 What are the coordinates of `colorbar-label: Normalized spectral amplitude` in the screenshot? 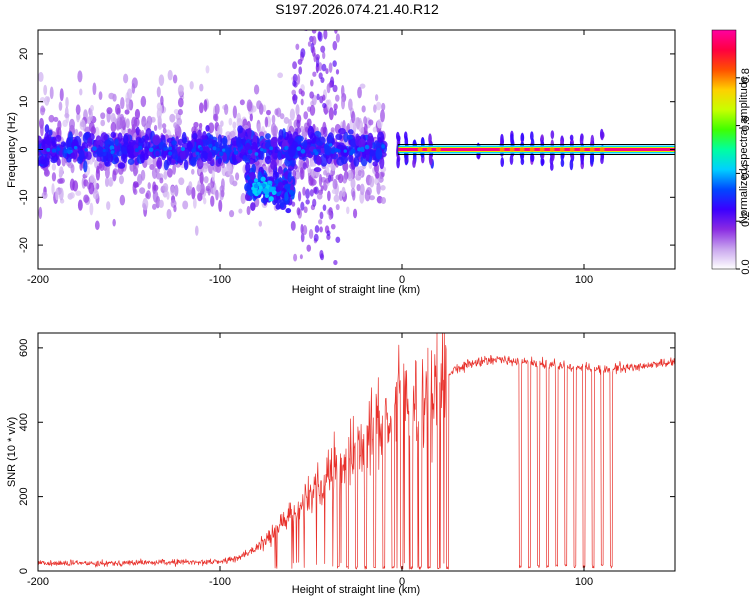 It's located at (744, 150).